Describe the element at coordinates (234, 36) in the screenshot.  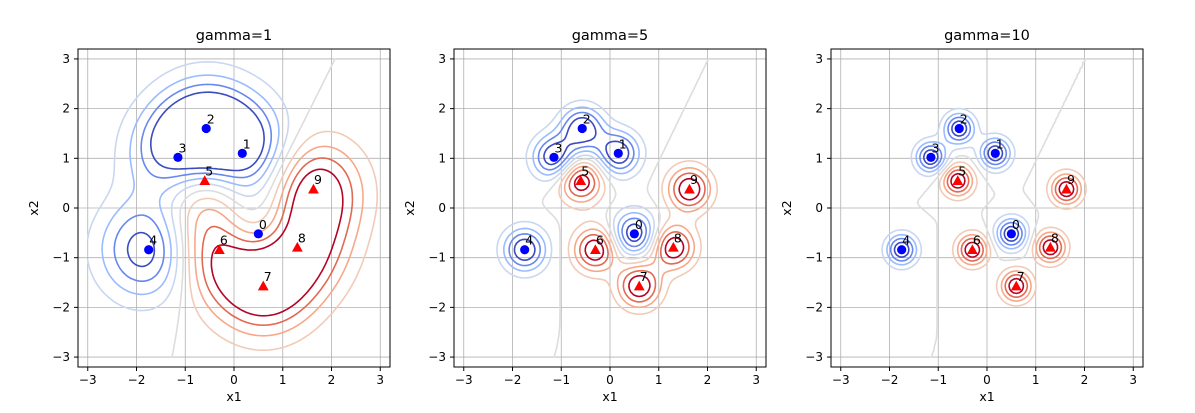
I see `chart-title: gamma=1` at that location.